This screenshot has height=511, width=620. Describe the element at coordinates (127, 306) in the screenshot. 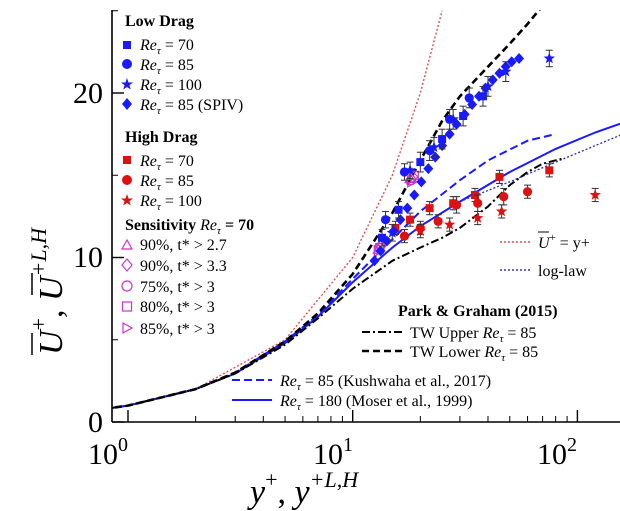

I see `legend-marker-square-open` at that location.